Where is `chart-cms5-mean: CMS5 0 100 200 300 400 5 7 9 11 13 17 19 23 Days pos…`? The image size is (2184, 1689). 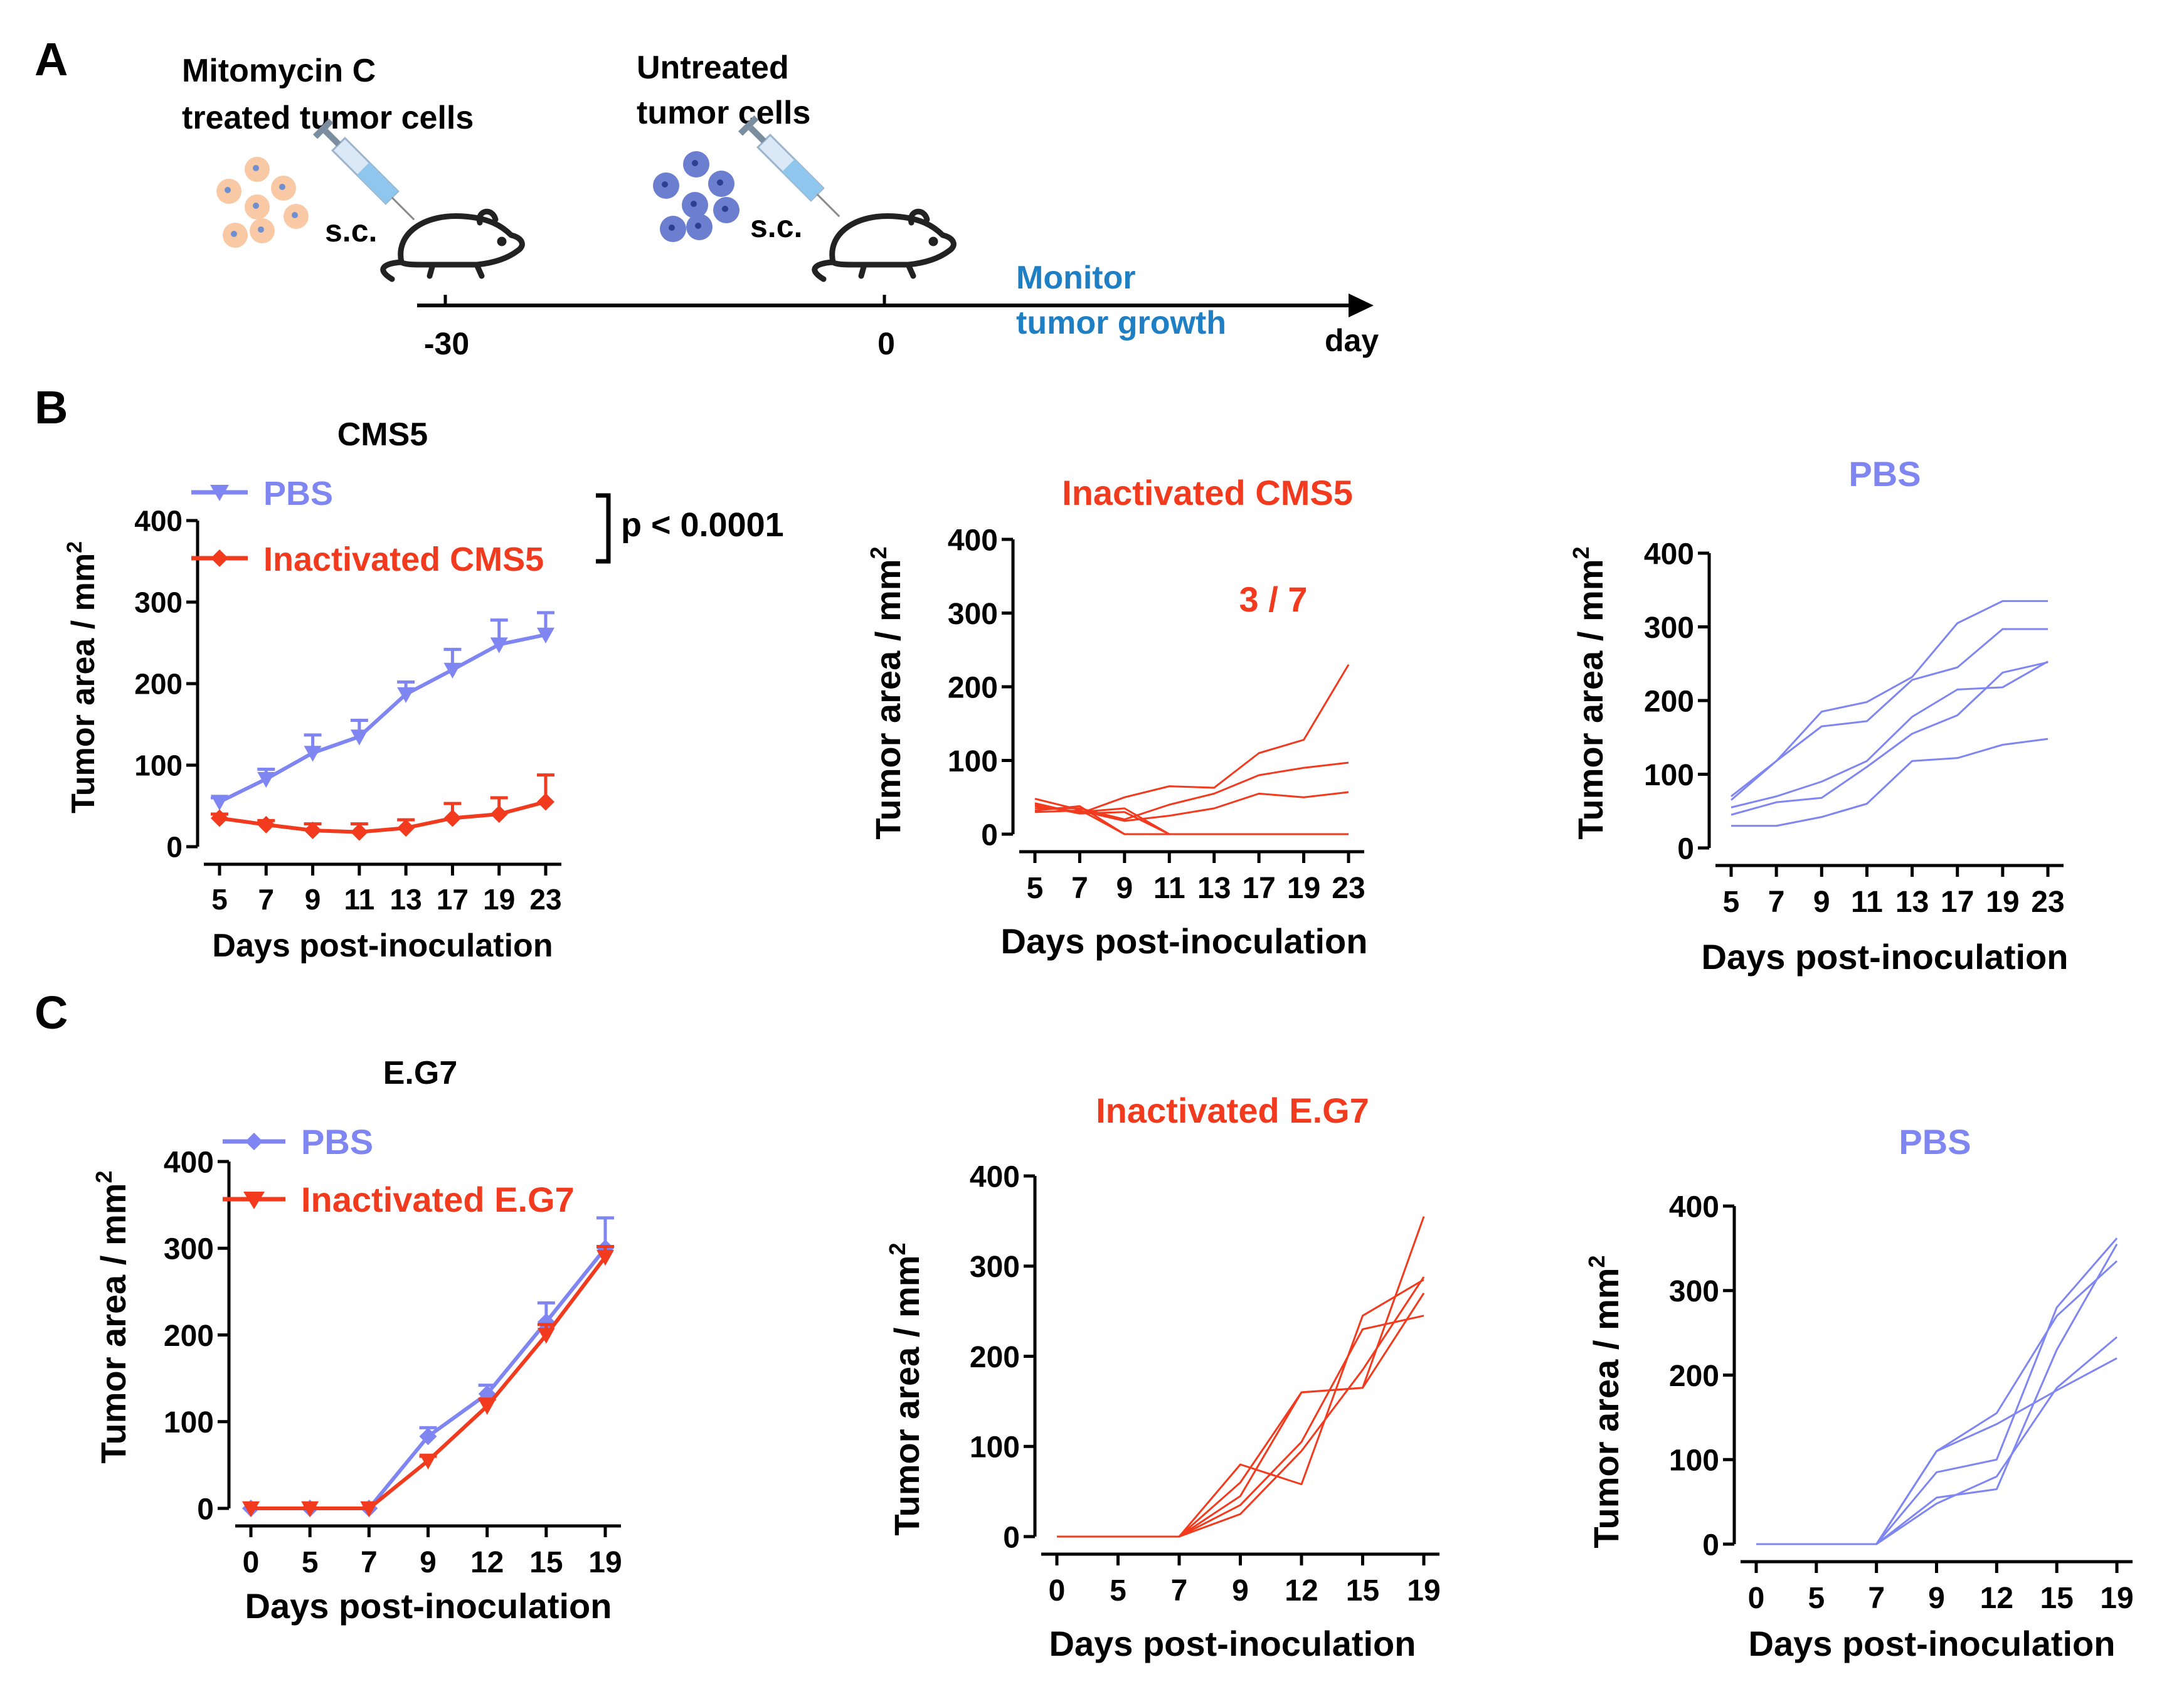
chart-cms5-mean: CMS5 0 100 200 300 400 5 7 9 11 13 17 19 23 Days pos… is located at coordinates (423, 690).